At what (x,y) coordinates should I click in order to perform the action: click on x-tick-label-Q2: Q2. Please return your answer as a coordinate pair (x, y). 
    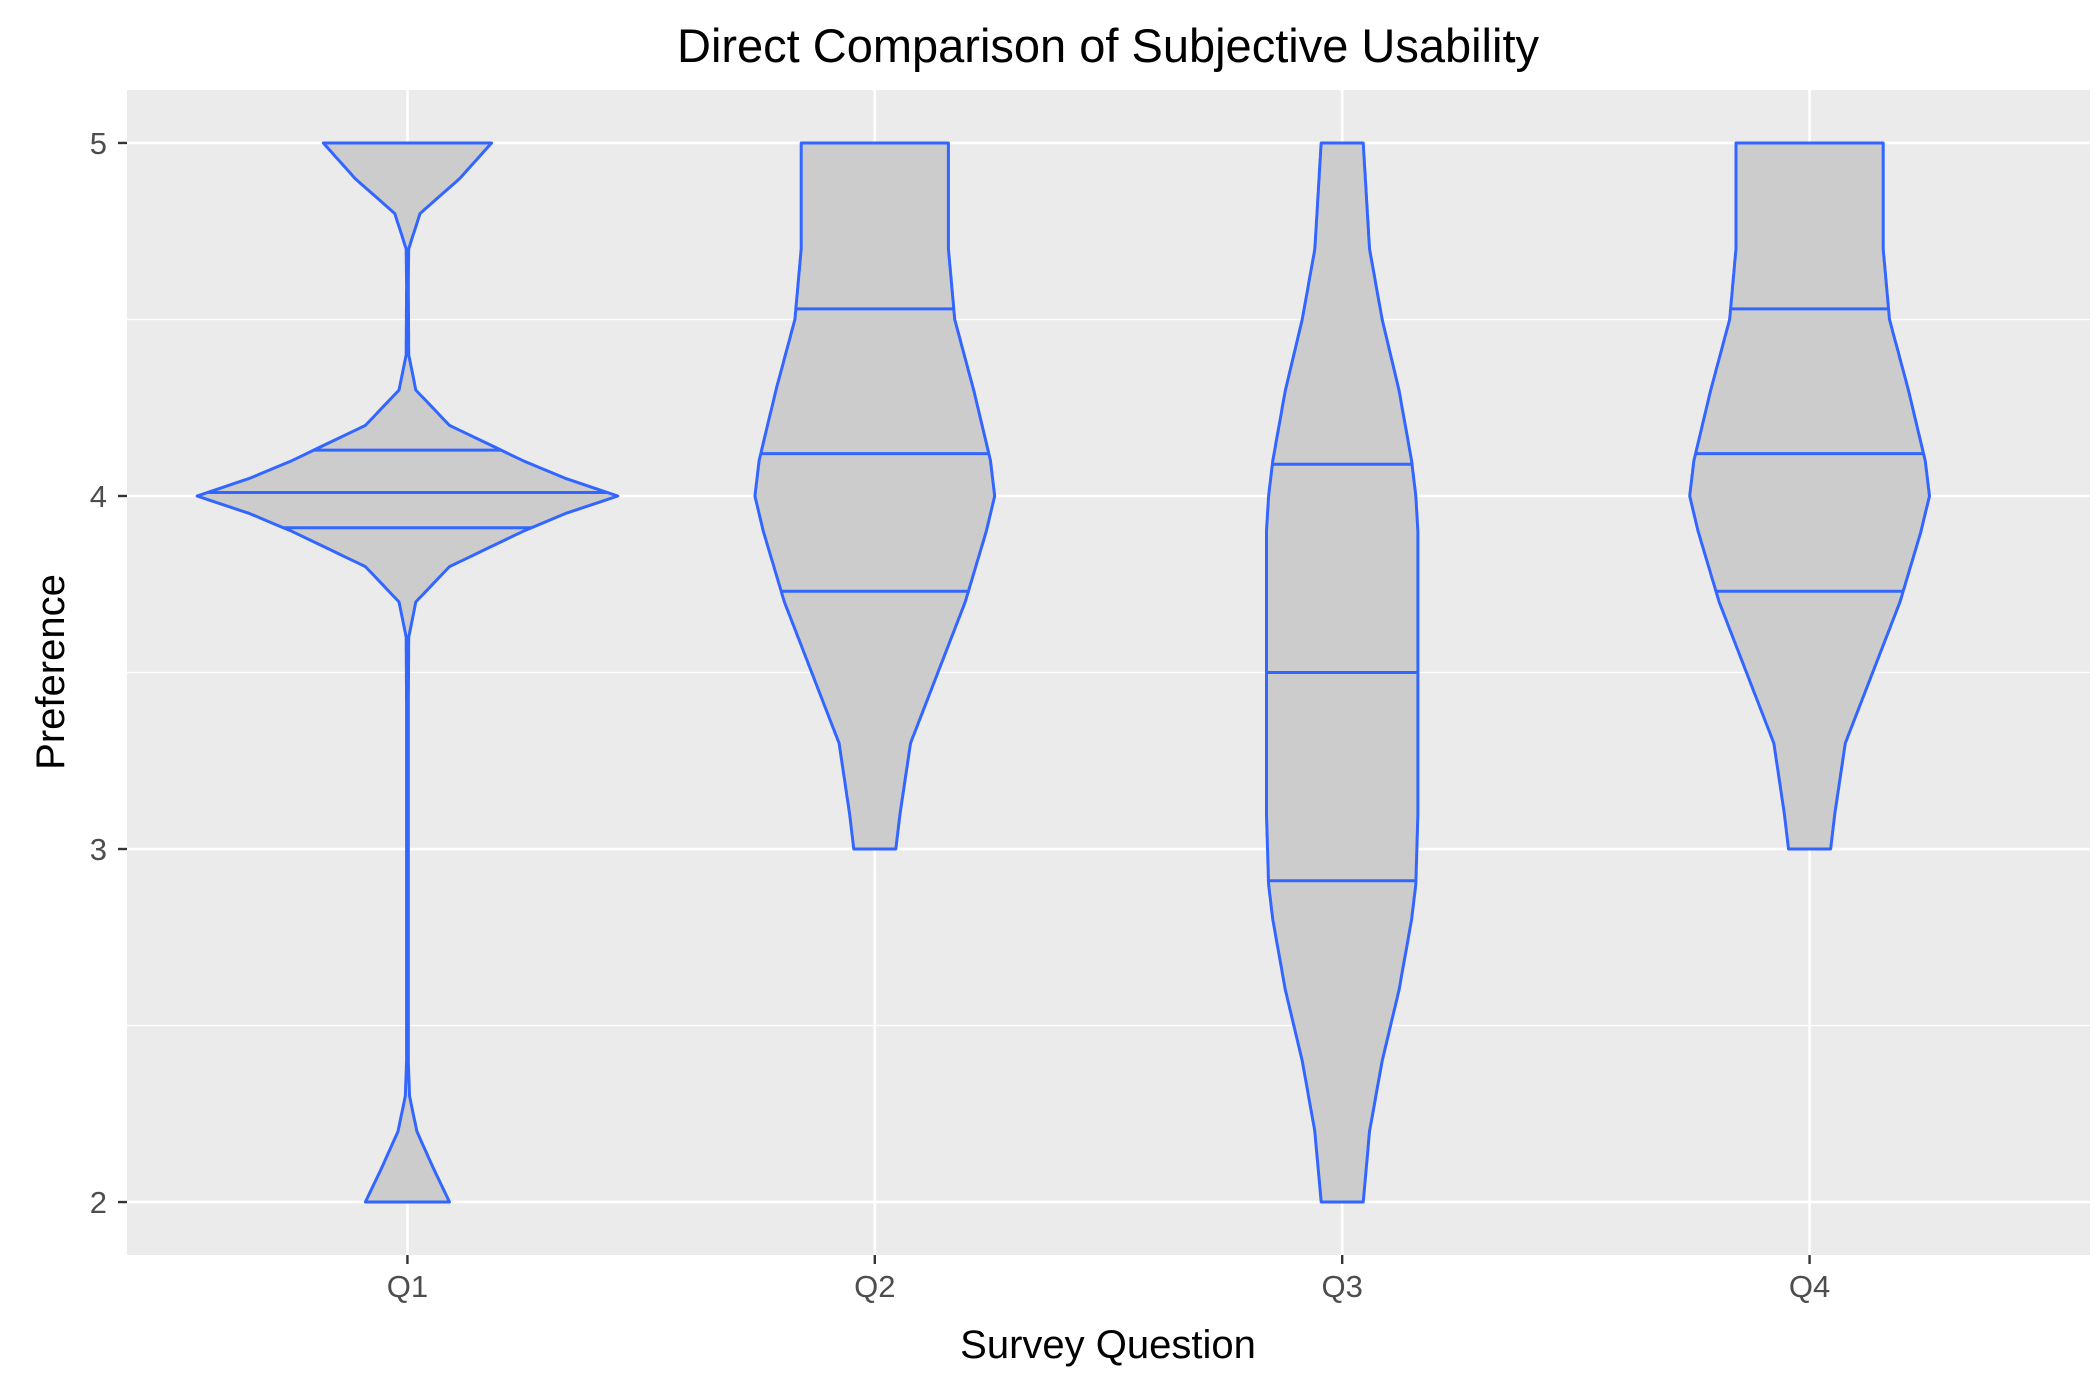
    Looking at the image, I should click on (874, 1286).